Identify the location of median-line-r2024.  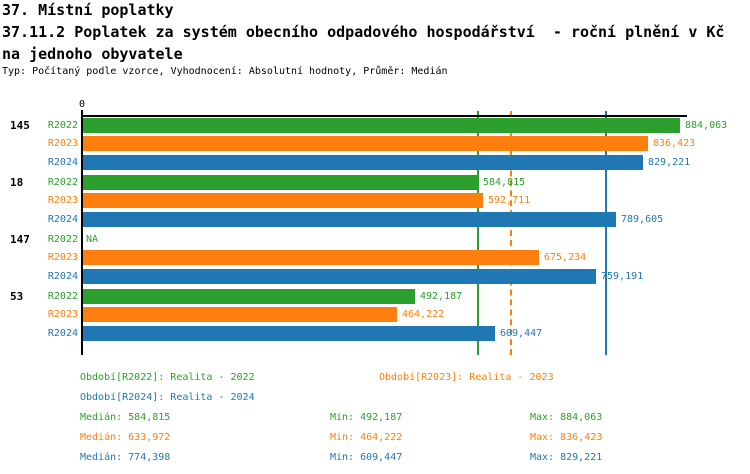
(606, 233).